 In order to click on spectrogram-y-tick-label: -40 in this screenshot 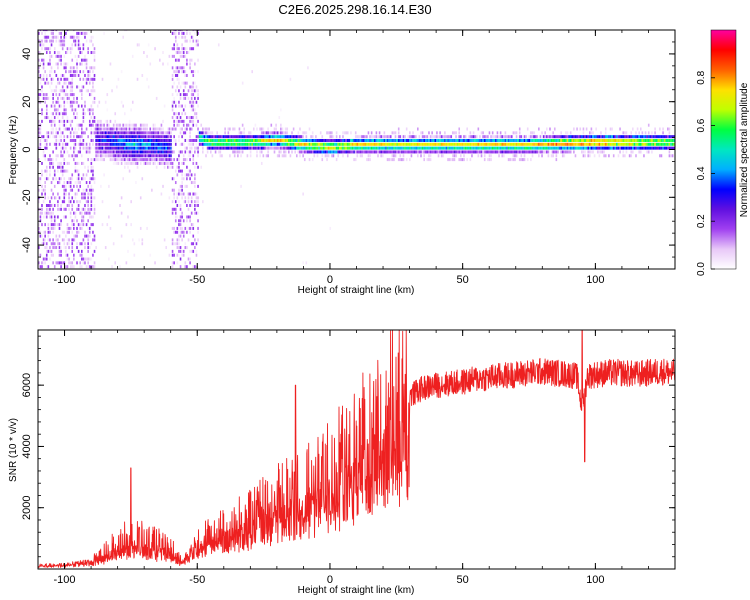, I will do `click(27, 245)`.